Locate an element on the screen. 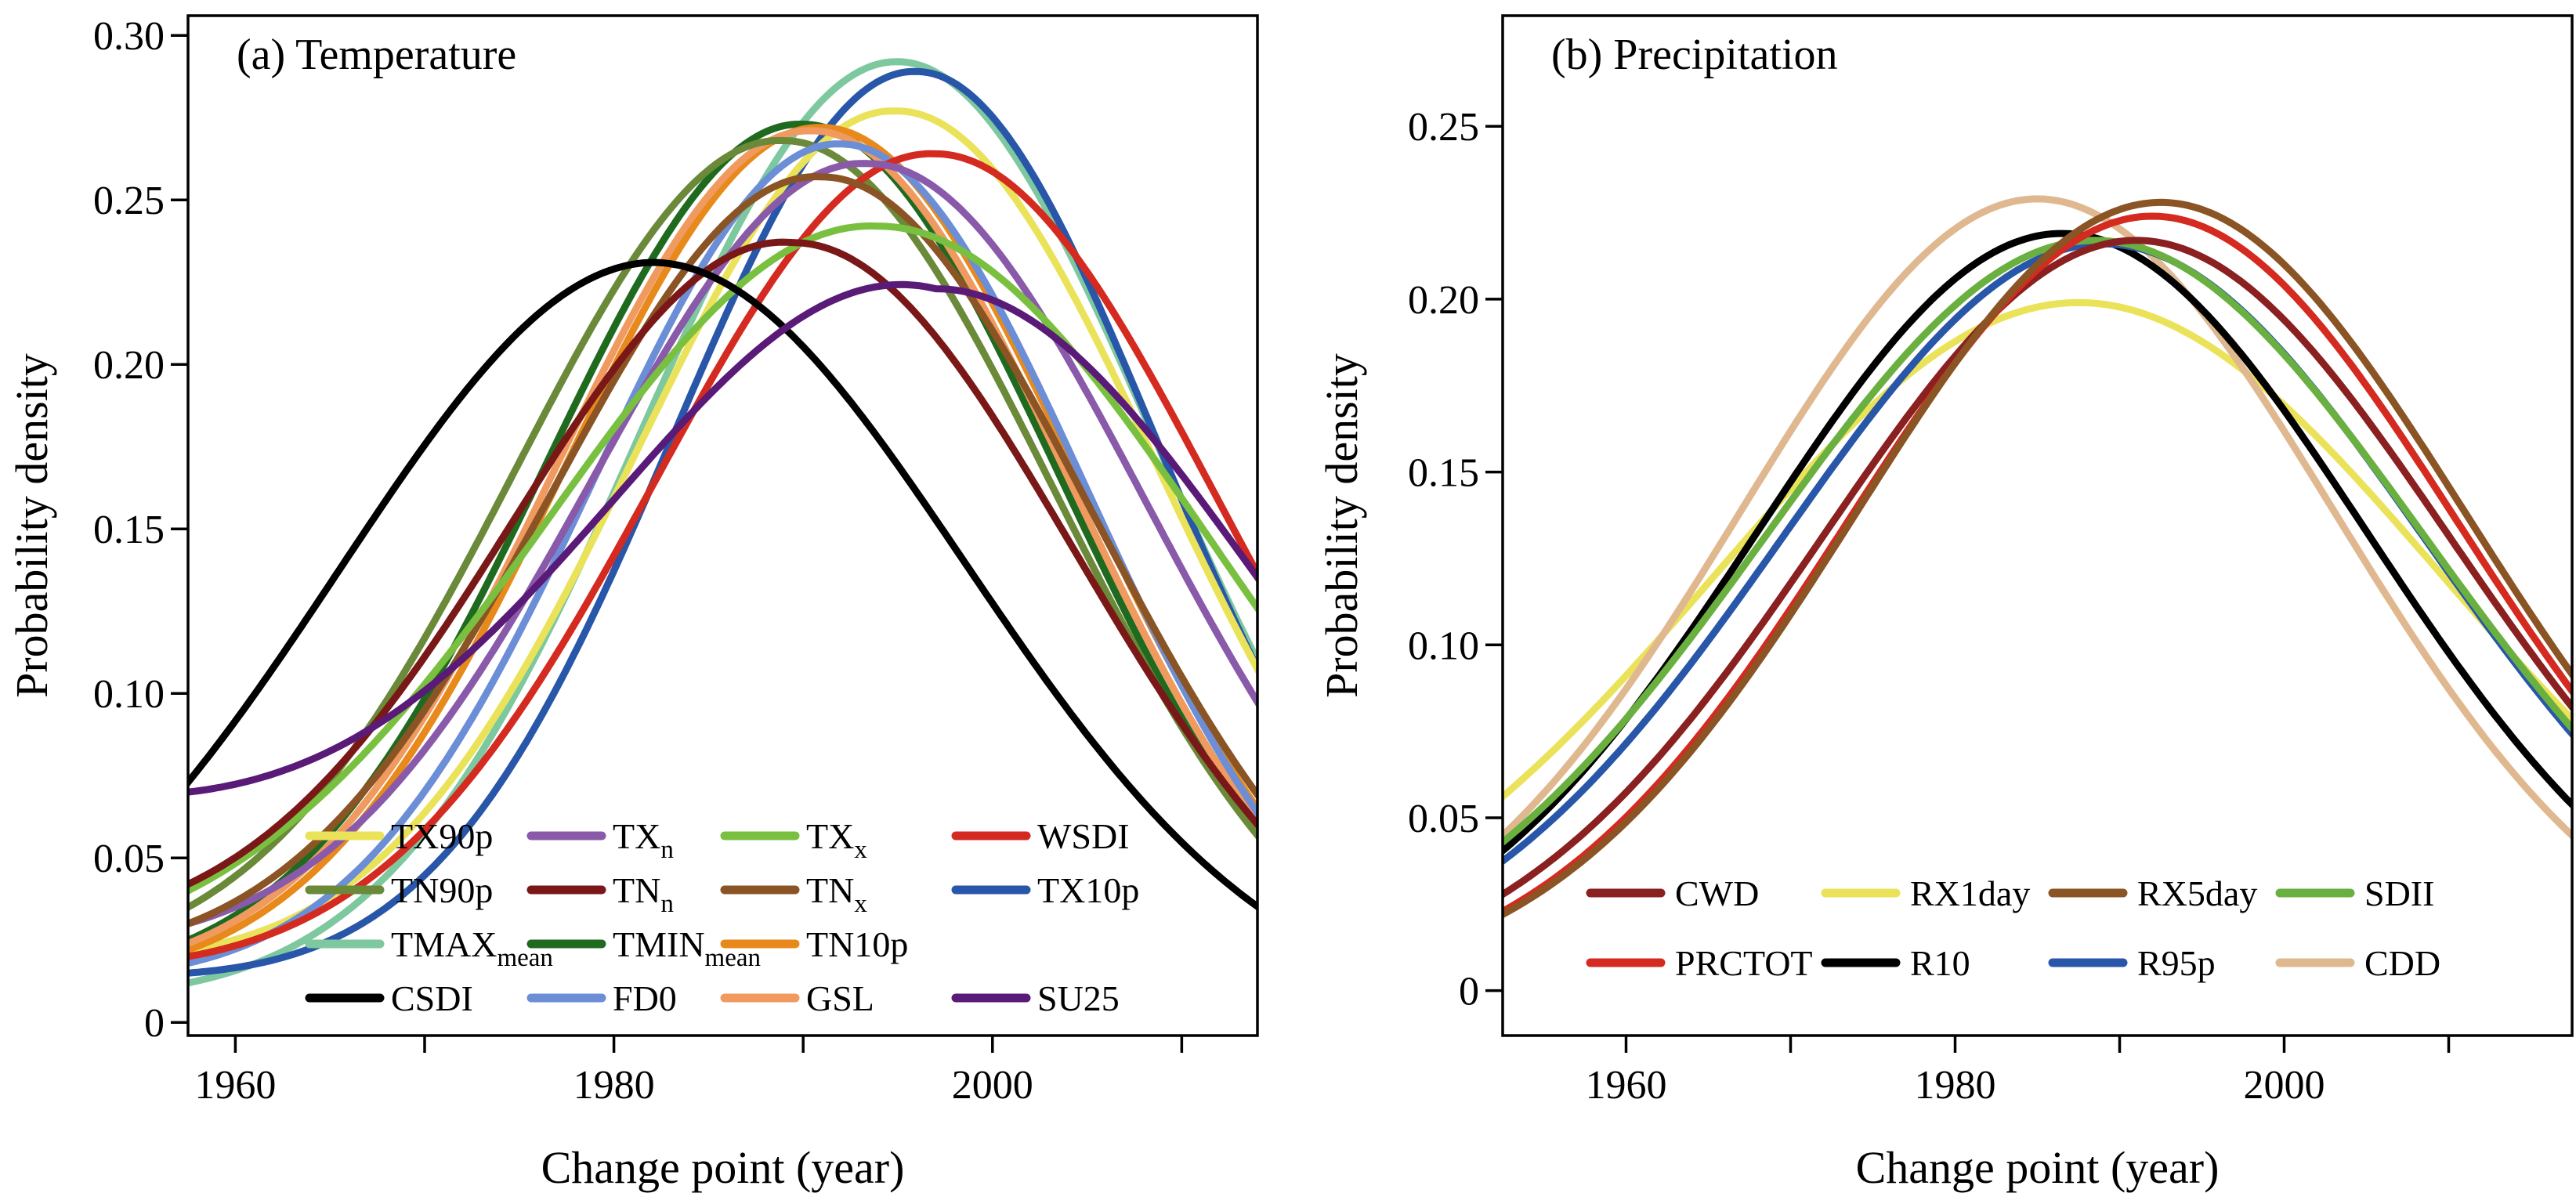 This screenshot has width=2576, height=1193. legend: CWD RX1day RX5day SDII PRCTOT R10 R95p CDD is located at coordinates (2013, 928).